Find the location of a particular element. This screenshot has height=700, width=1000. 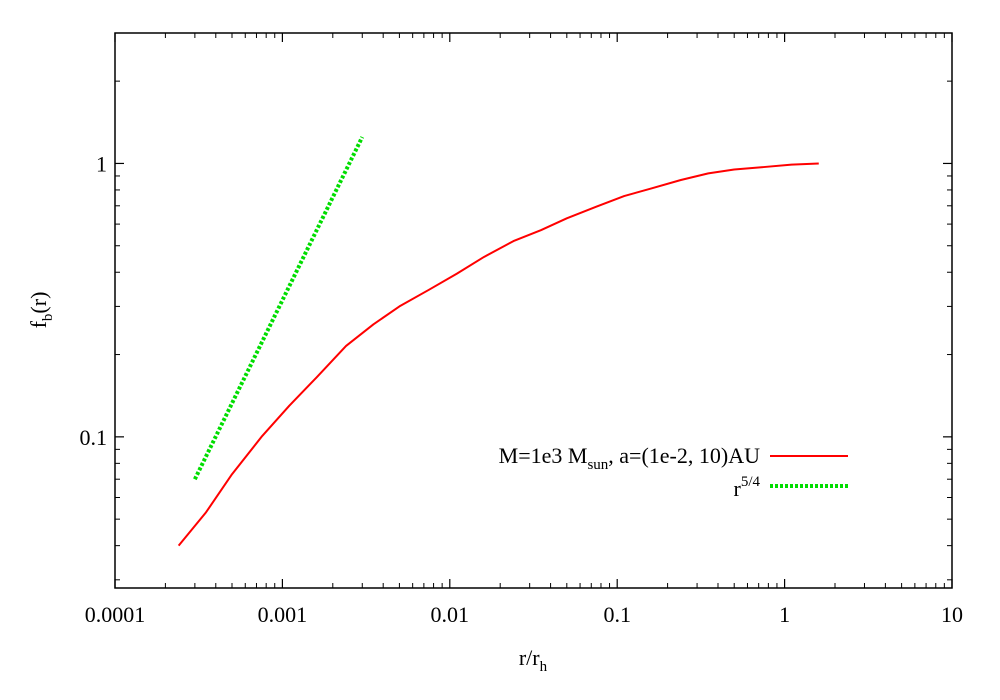

x-tick-label: 1 is located at coordinates (784, 614).